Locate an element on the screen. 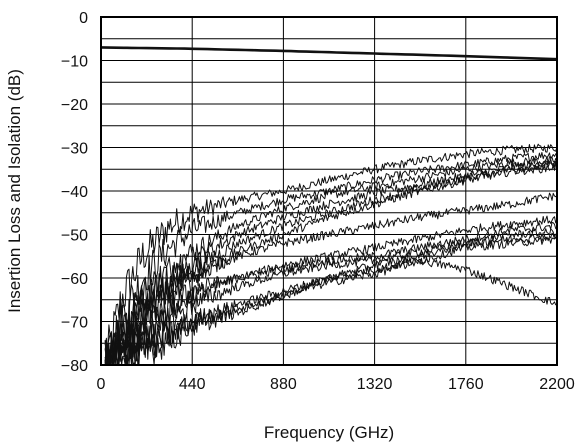  y-axis-title: Insertion Loss and Isolation (dB) is located at coordinates (14, 191).